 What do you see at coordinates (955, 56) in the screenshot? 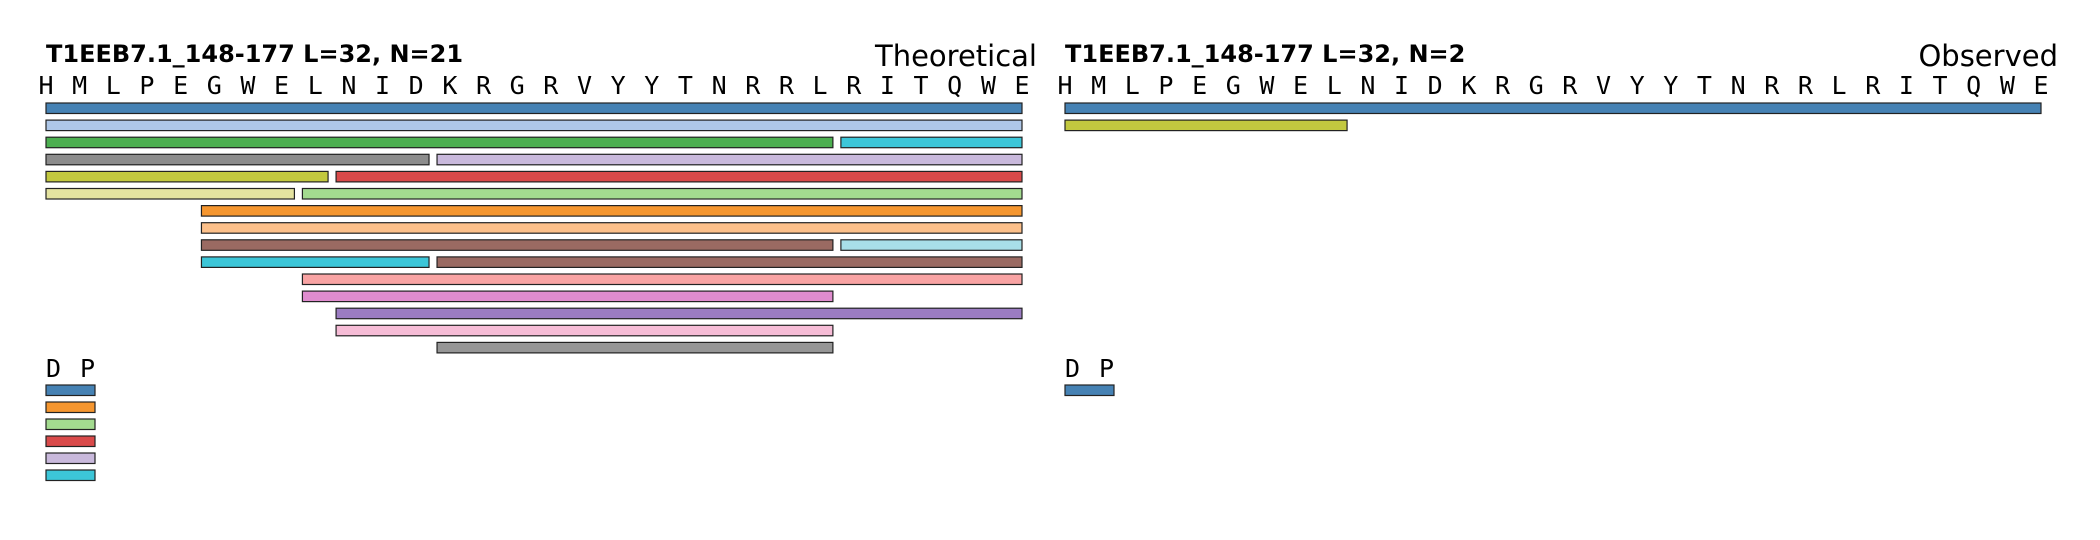
I see `theoretical-panel-label: Theoretical` at bounding box center [955, 56].